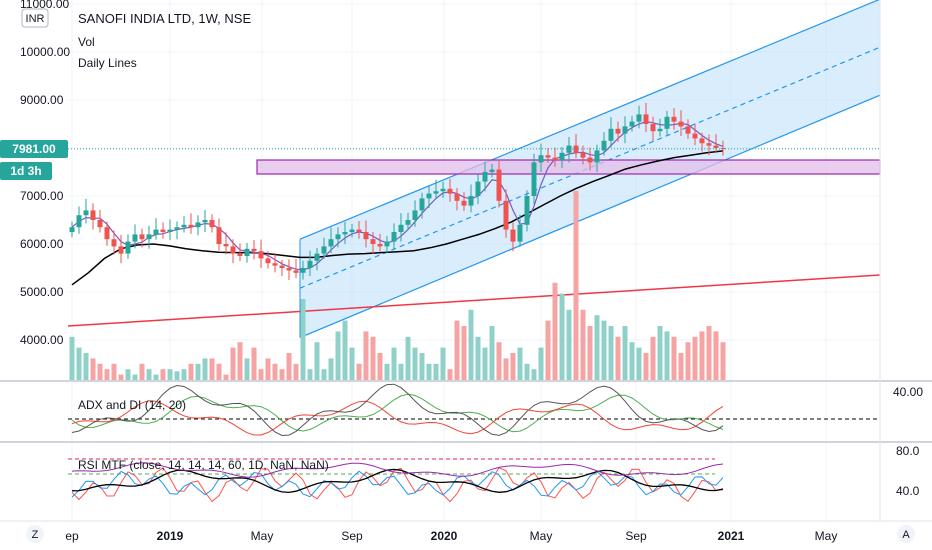 The height and width of the screenshot is (550, 932). Describe the element at coordinates (132, 405) in the screenshot. I see `adx-pane-title: ADX and DI (14, 20)` at that location.